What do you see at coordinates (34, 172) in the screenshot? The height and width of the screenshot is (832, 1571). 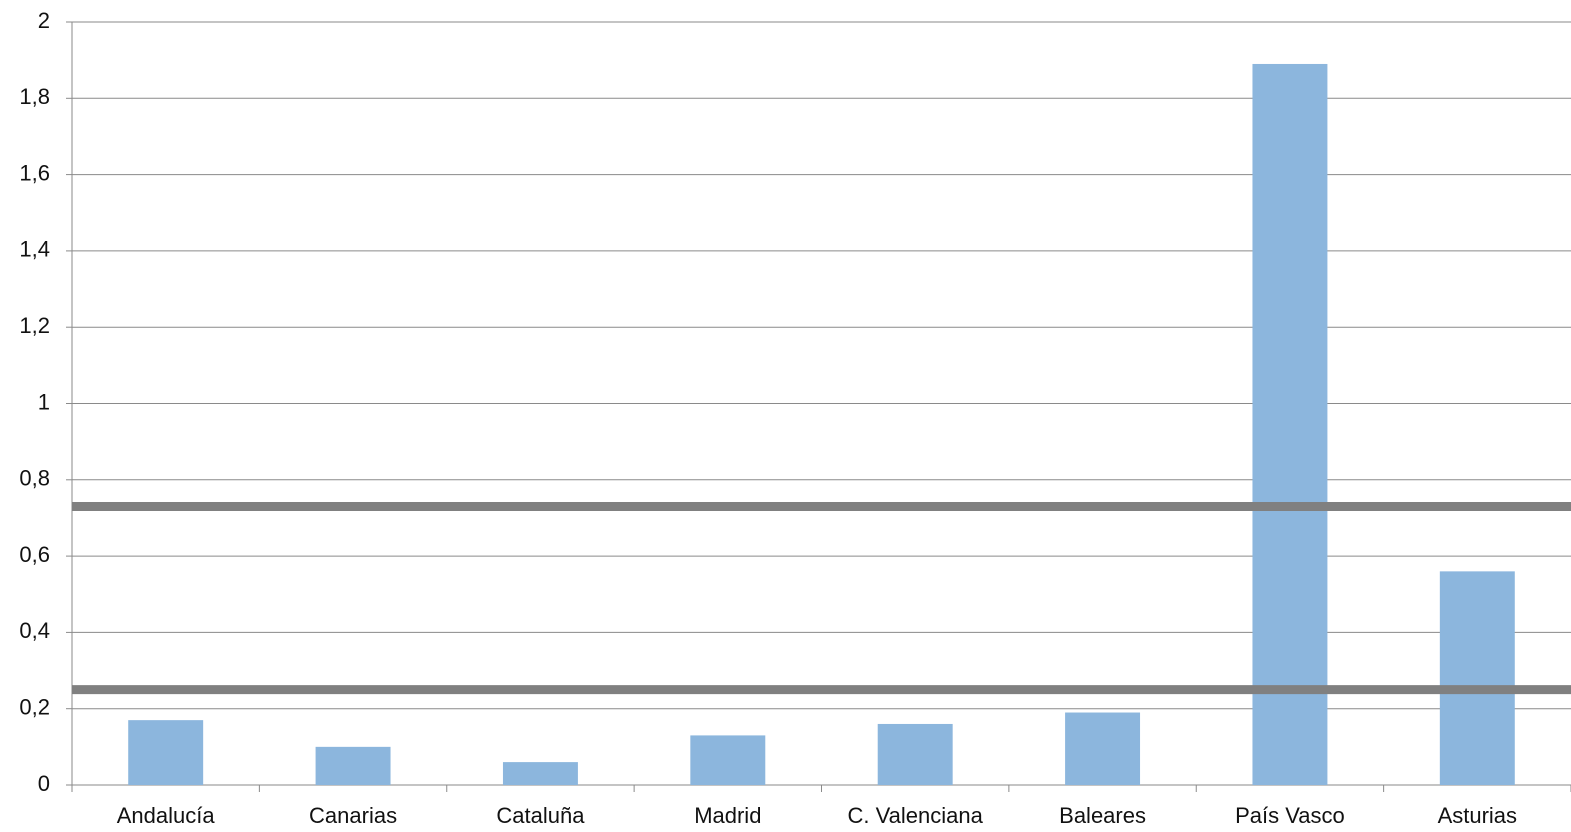 I see `y-tick-label: 1,6` at bounding box center [34, 172].